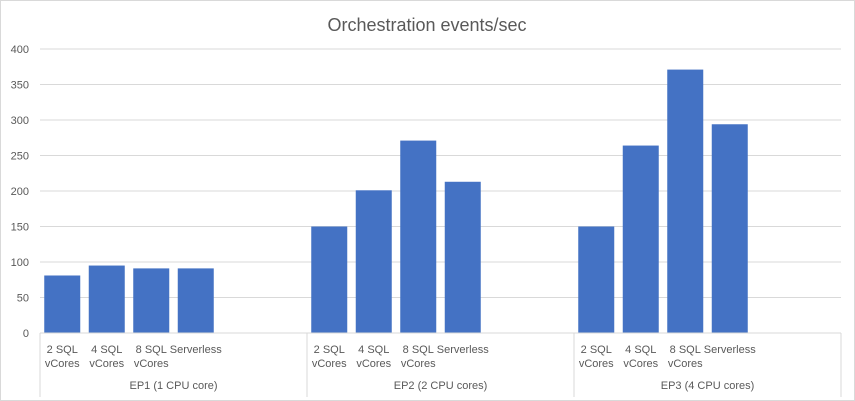 The width and height of the screenshot is (855, 401). Describe the element at coordinates (23, 299) in the screenshot. I see `y-tick-label: 50` at that location.